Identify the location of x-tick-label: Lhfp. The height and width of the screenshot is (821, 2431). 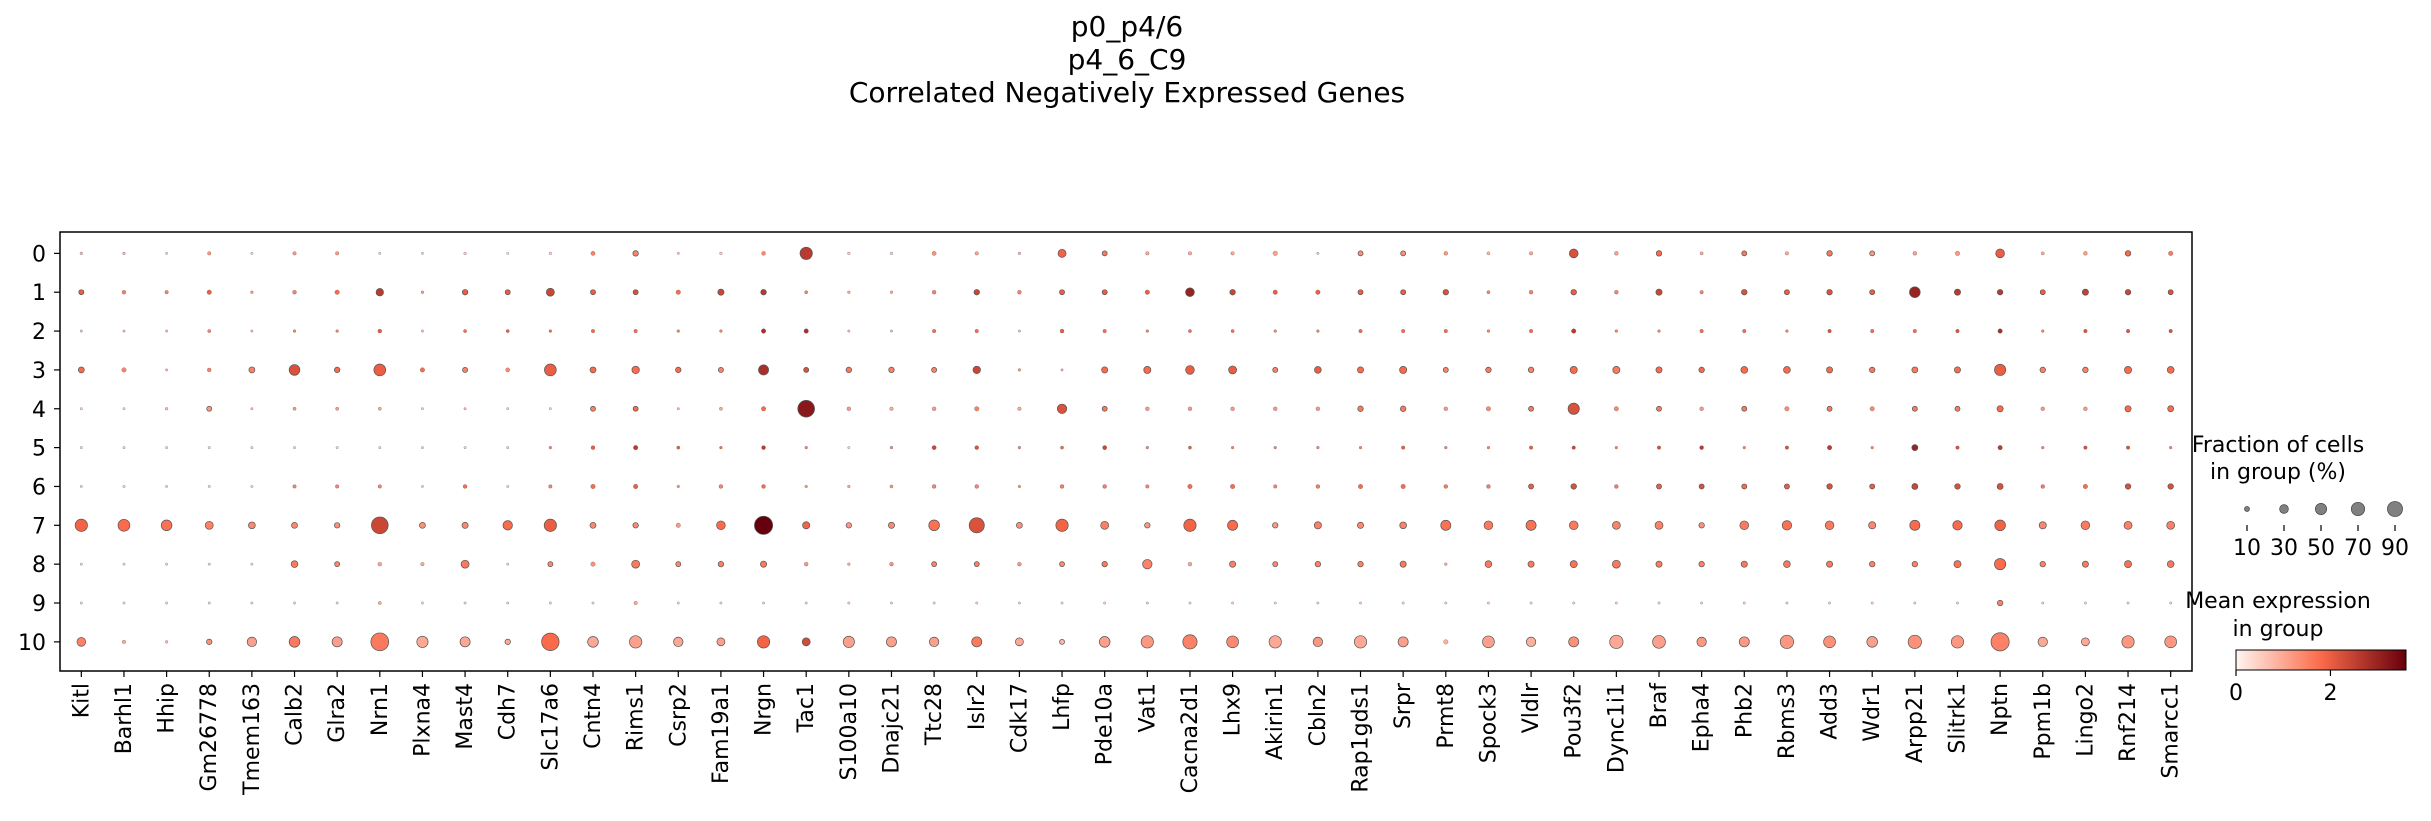
(1062, 707).